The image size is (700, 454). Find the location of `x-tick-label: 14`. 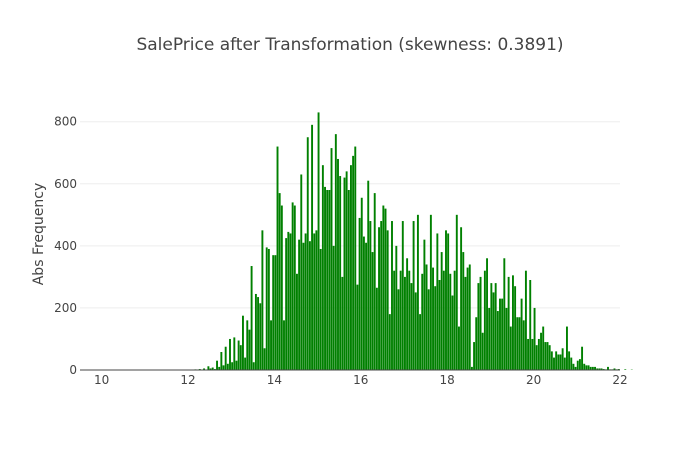

x-tick-label: 14 is located at coordinates (274, 380).